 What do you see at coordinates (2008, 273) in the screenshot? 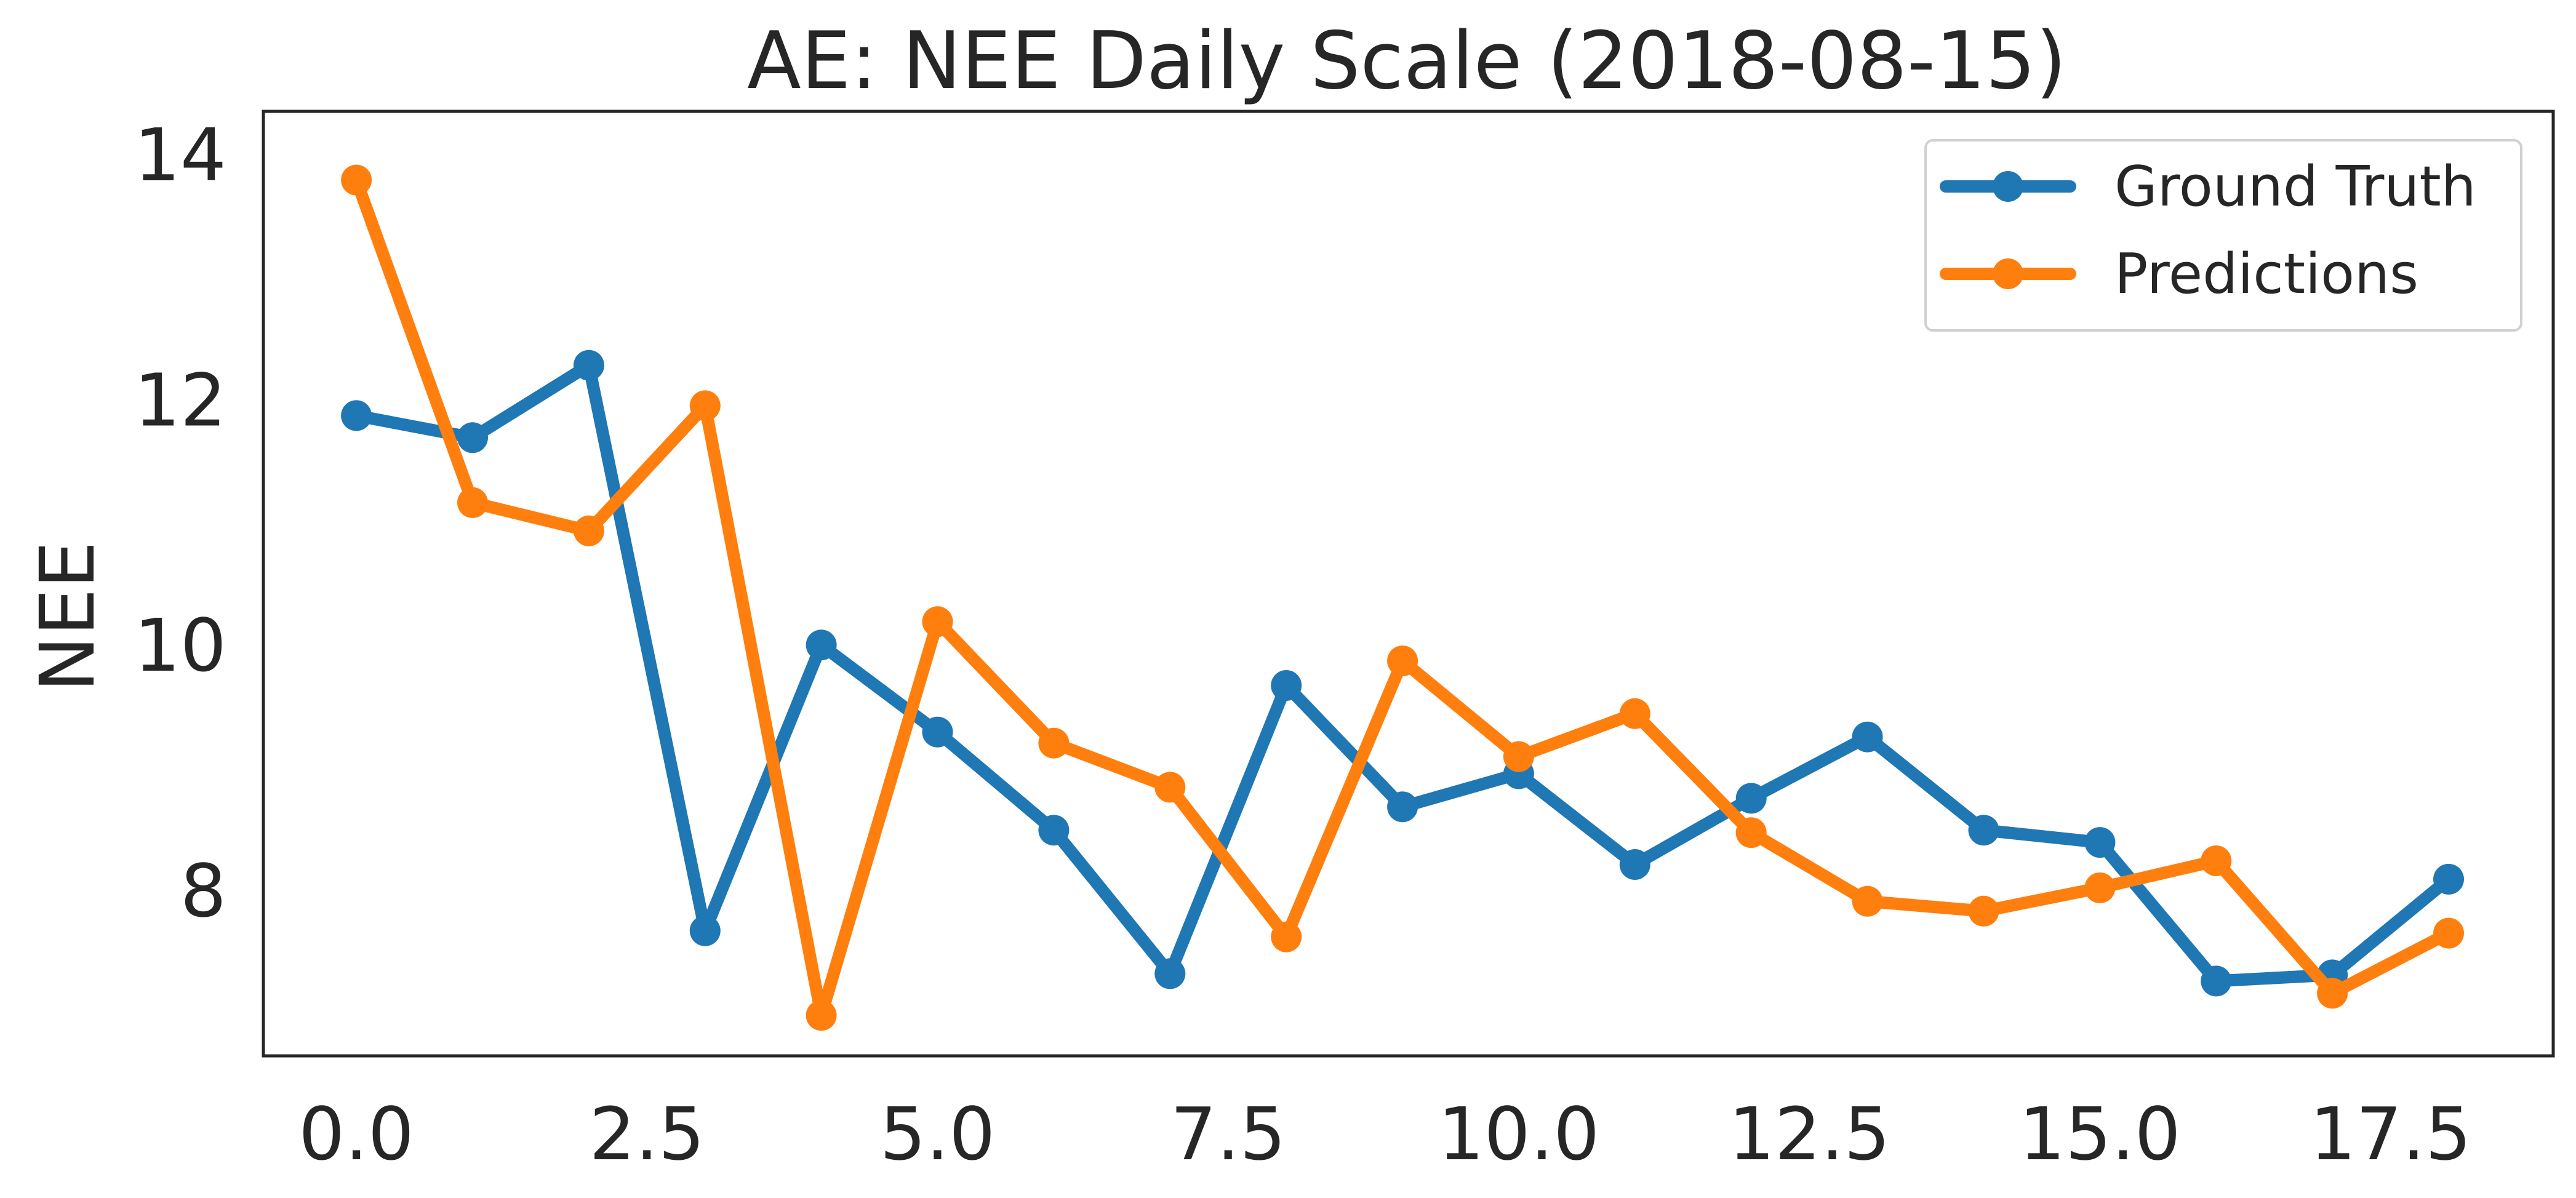
I see `legend-marker-predictions` at bounding box center [2008, 273].